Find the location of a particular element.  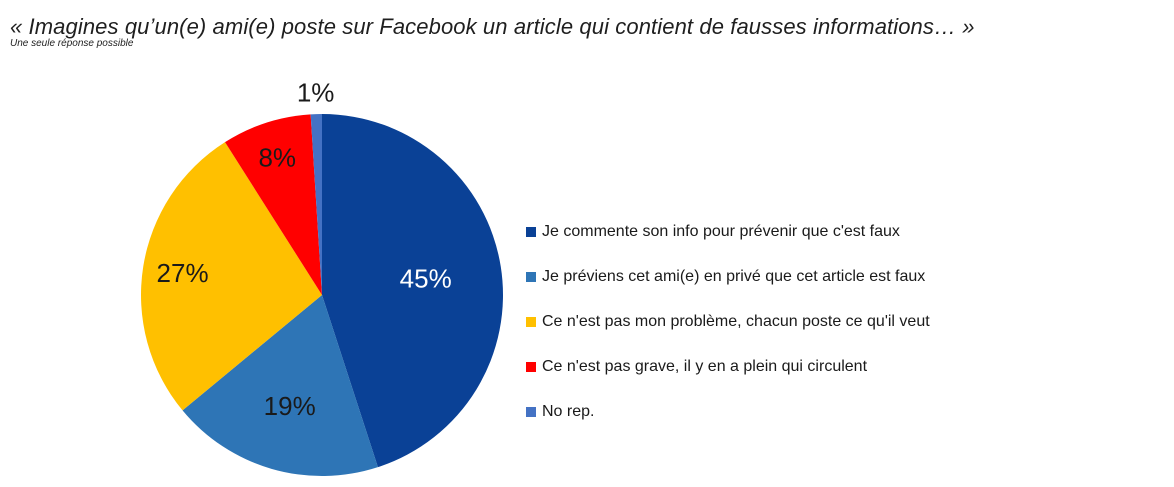

pie-slice-no-rep is located at coordinates (316, 204).